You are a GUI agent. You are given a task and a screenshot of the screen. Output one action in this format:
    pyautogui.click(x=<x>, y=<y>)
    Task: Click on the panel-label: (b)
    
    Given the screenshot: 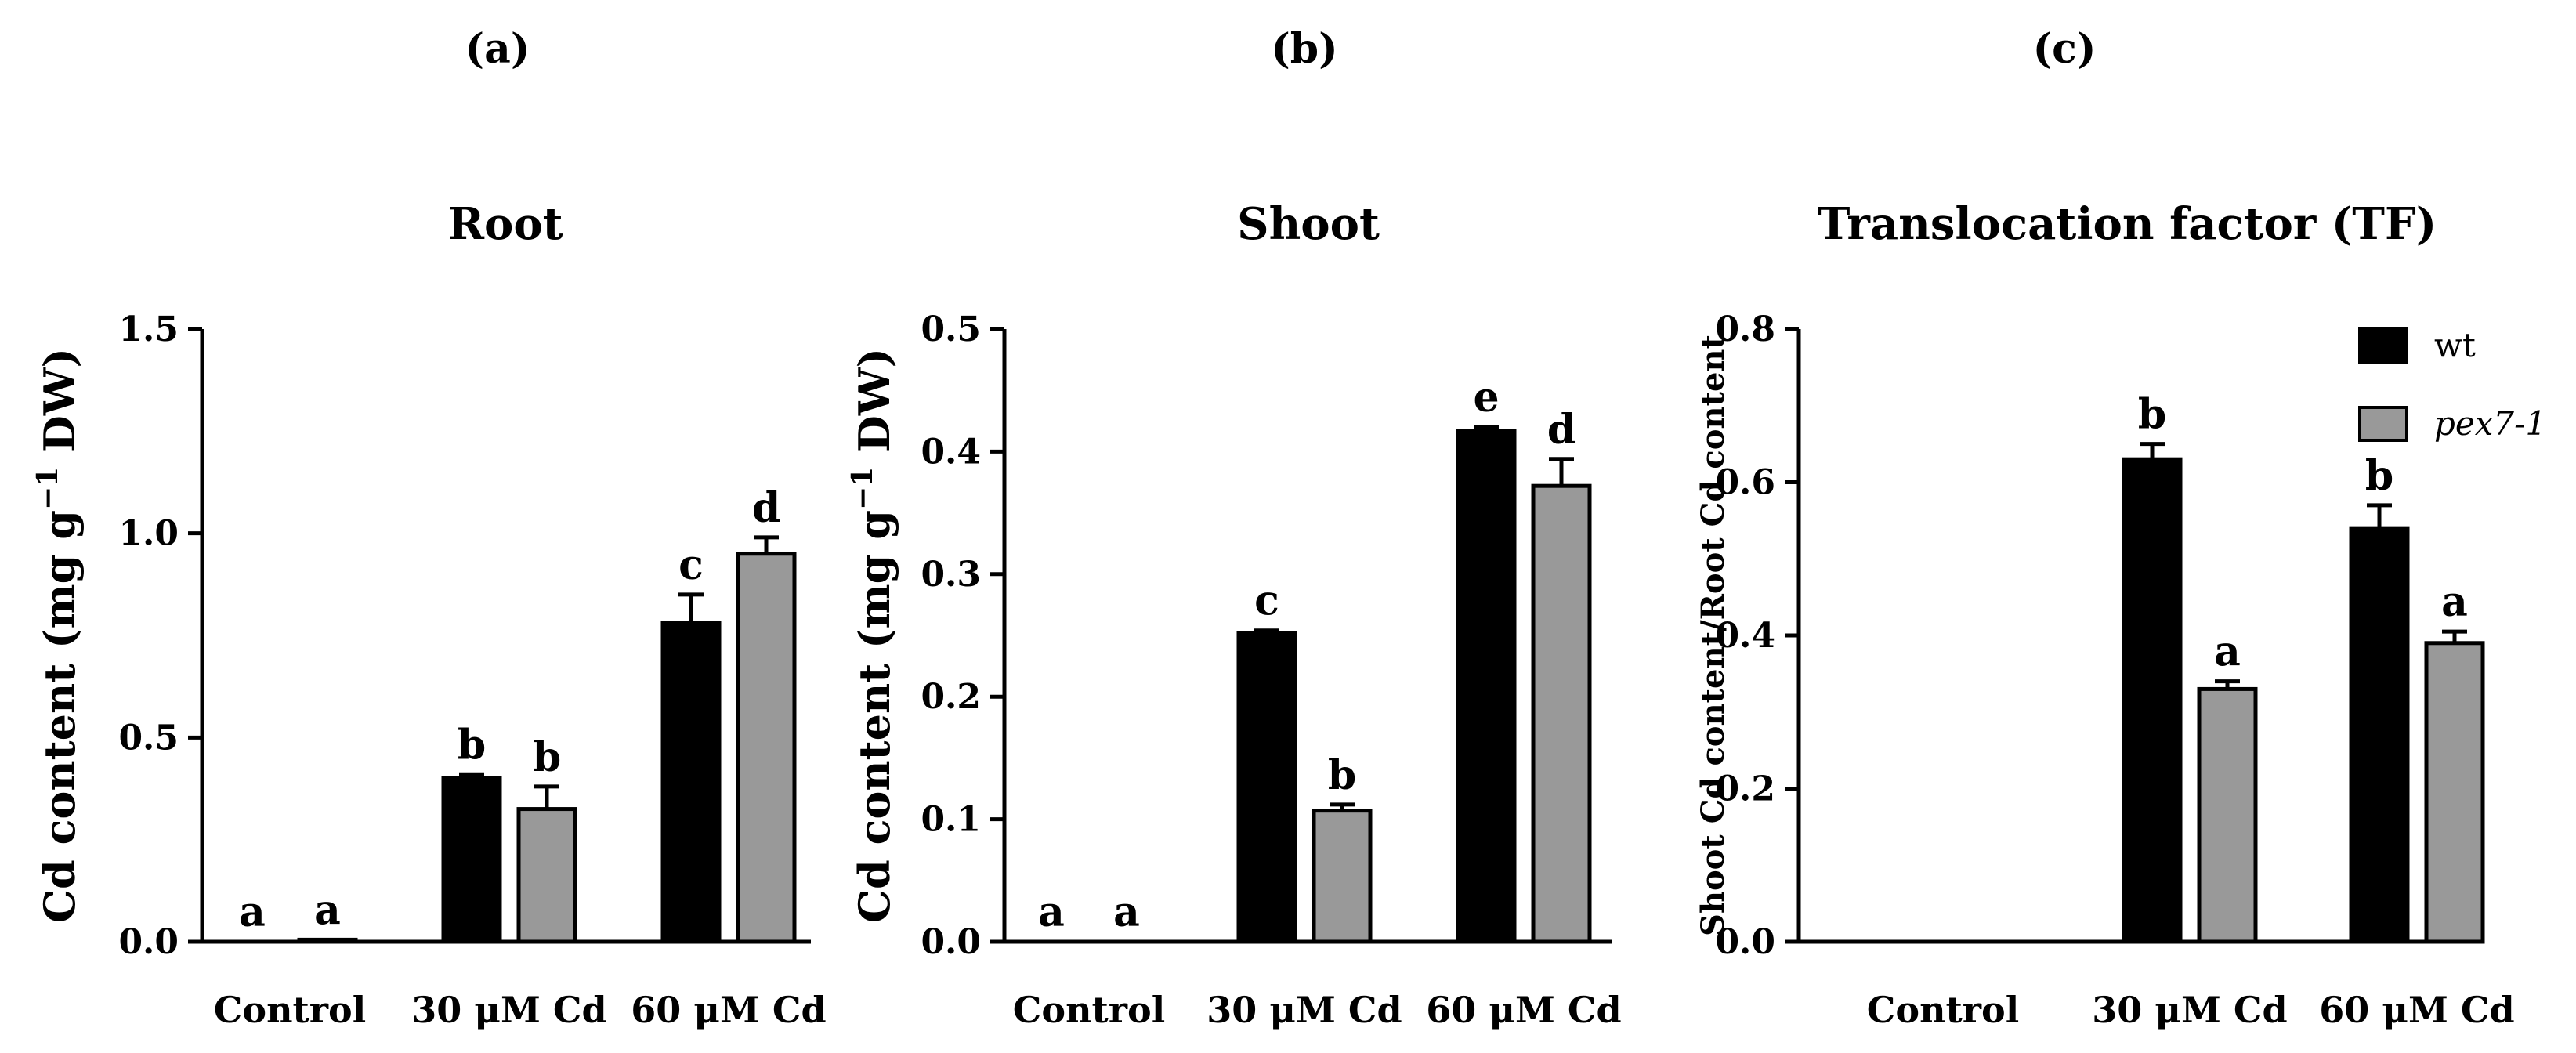 What is the action you would take?
    pyautogui.click(x=1304, y=49)
    